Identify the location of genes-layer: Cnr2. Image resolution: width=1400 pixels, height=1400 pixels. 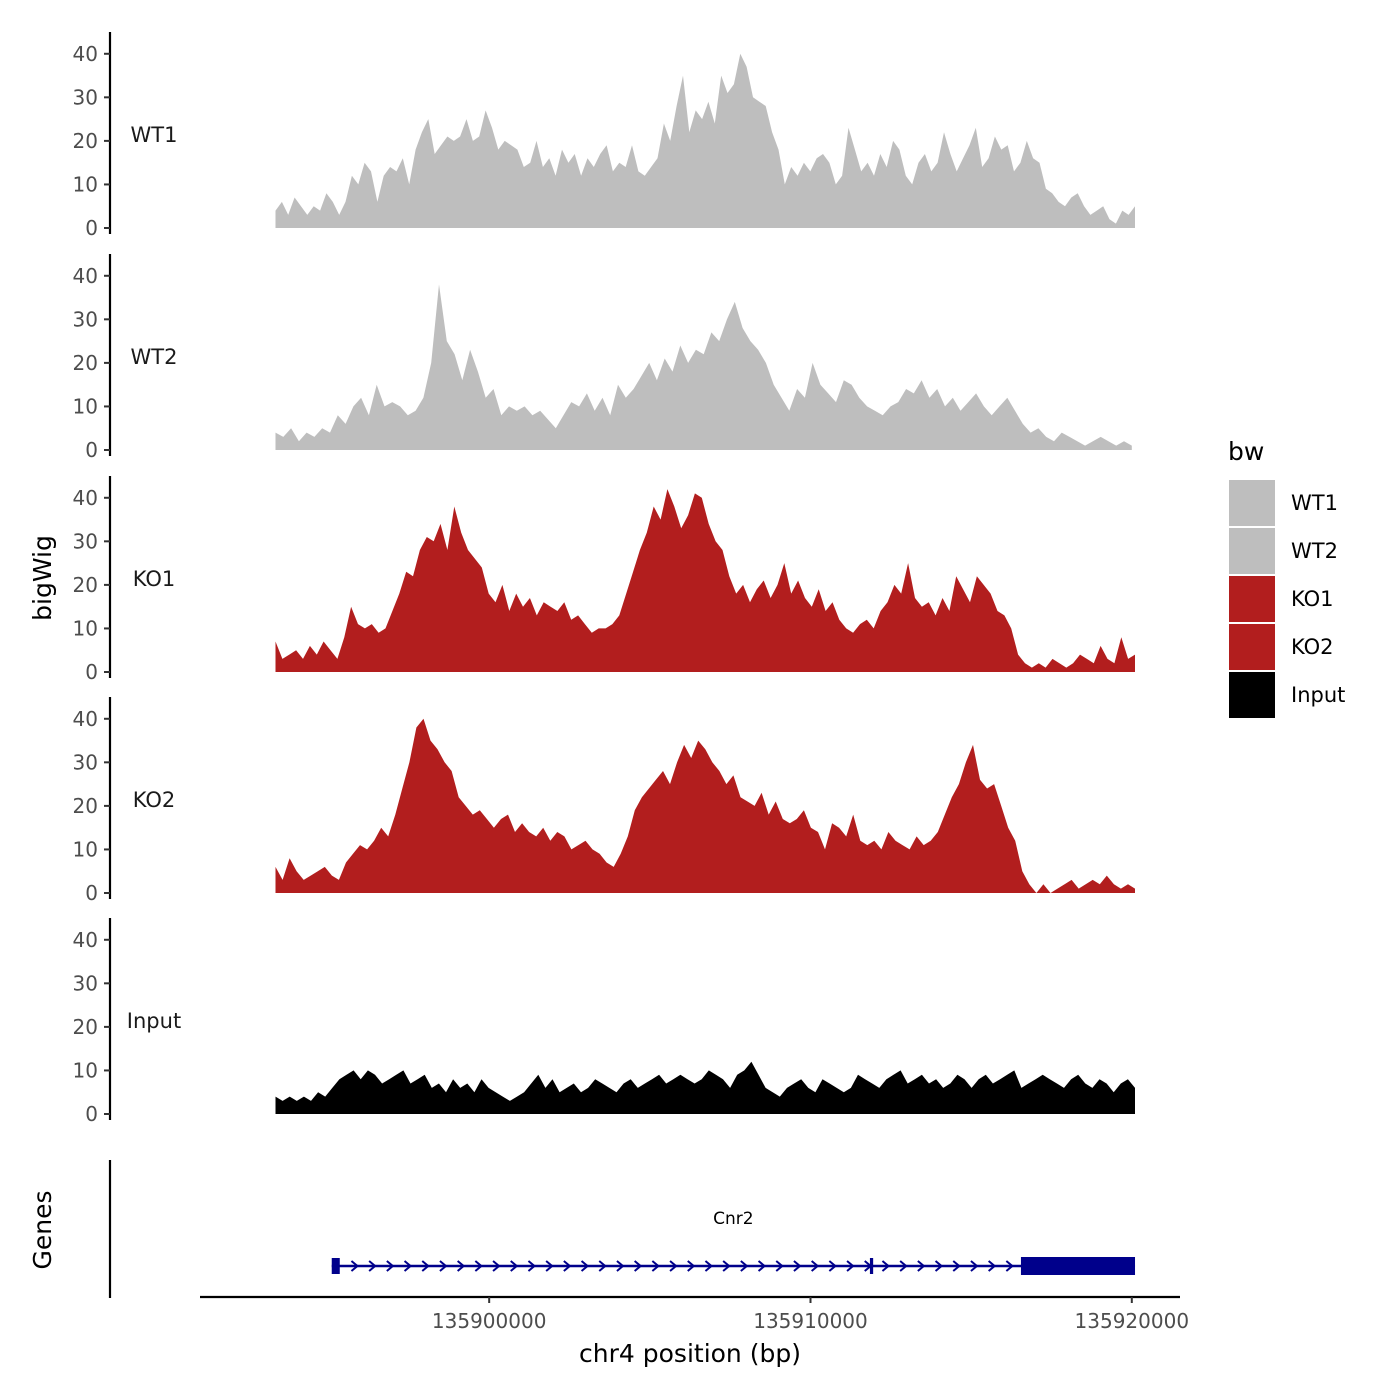
(622, 1229).